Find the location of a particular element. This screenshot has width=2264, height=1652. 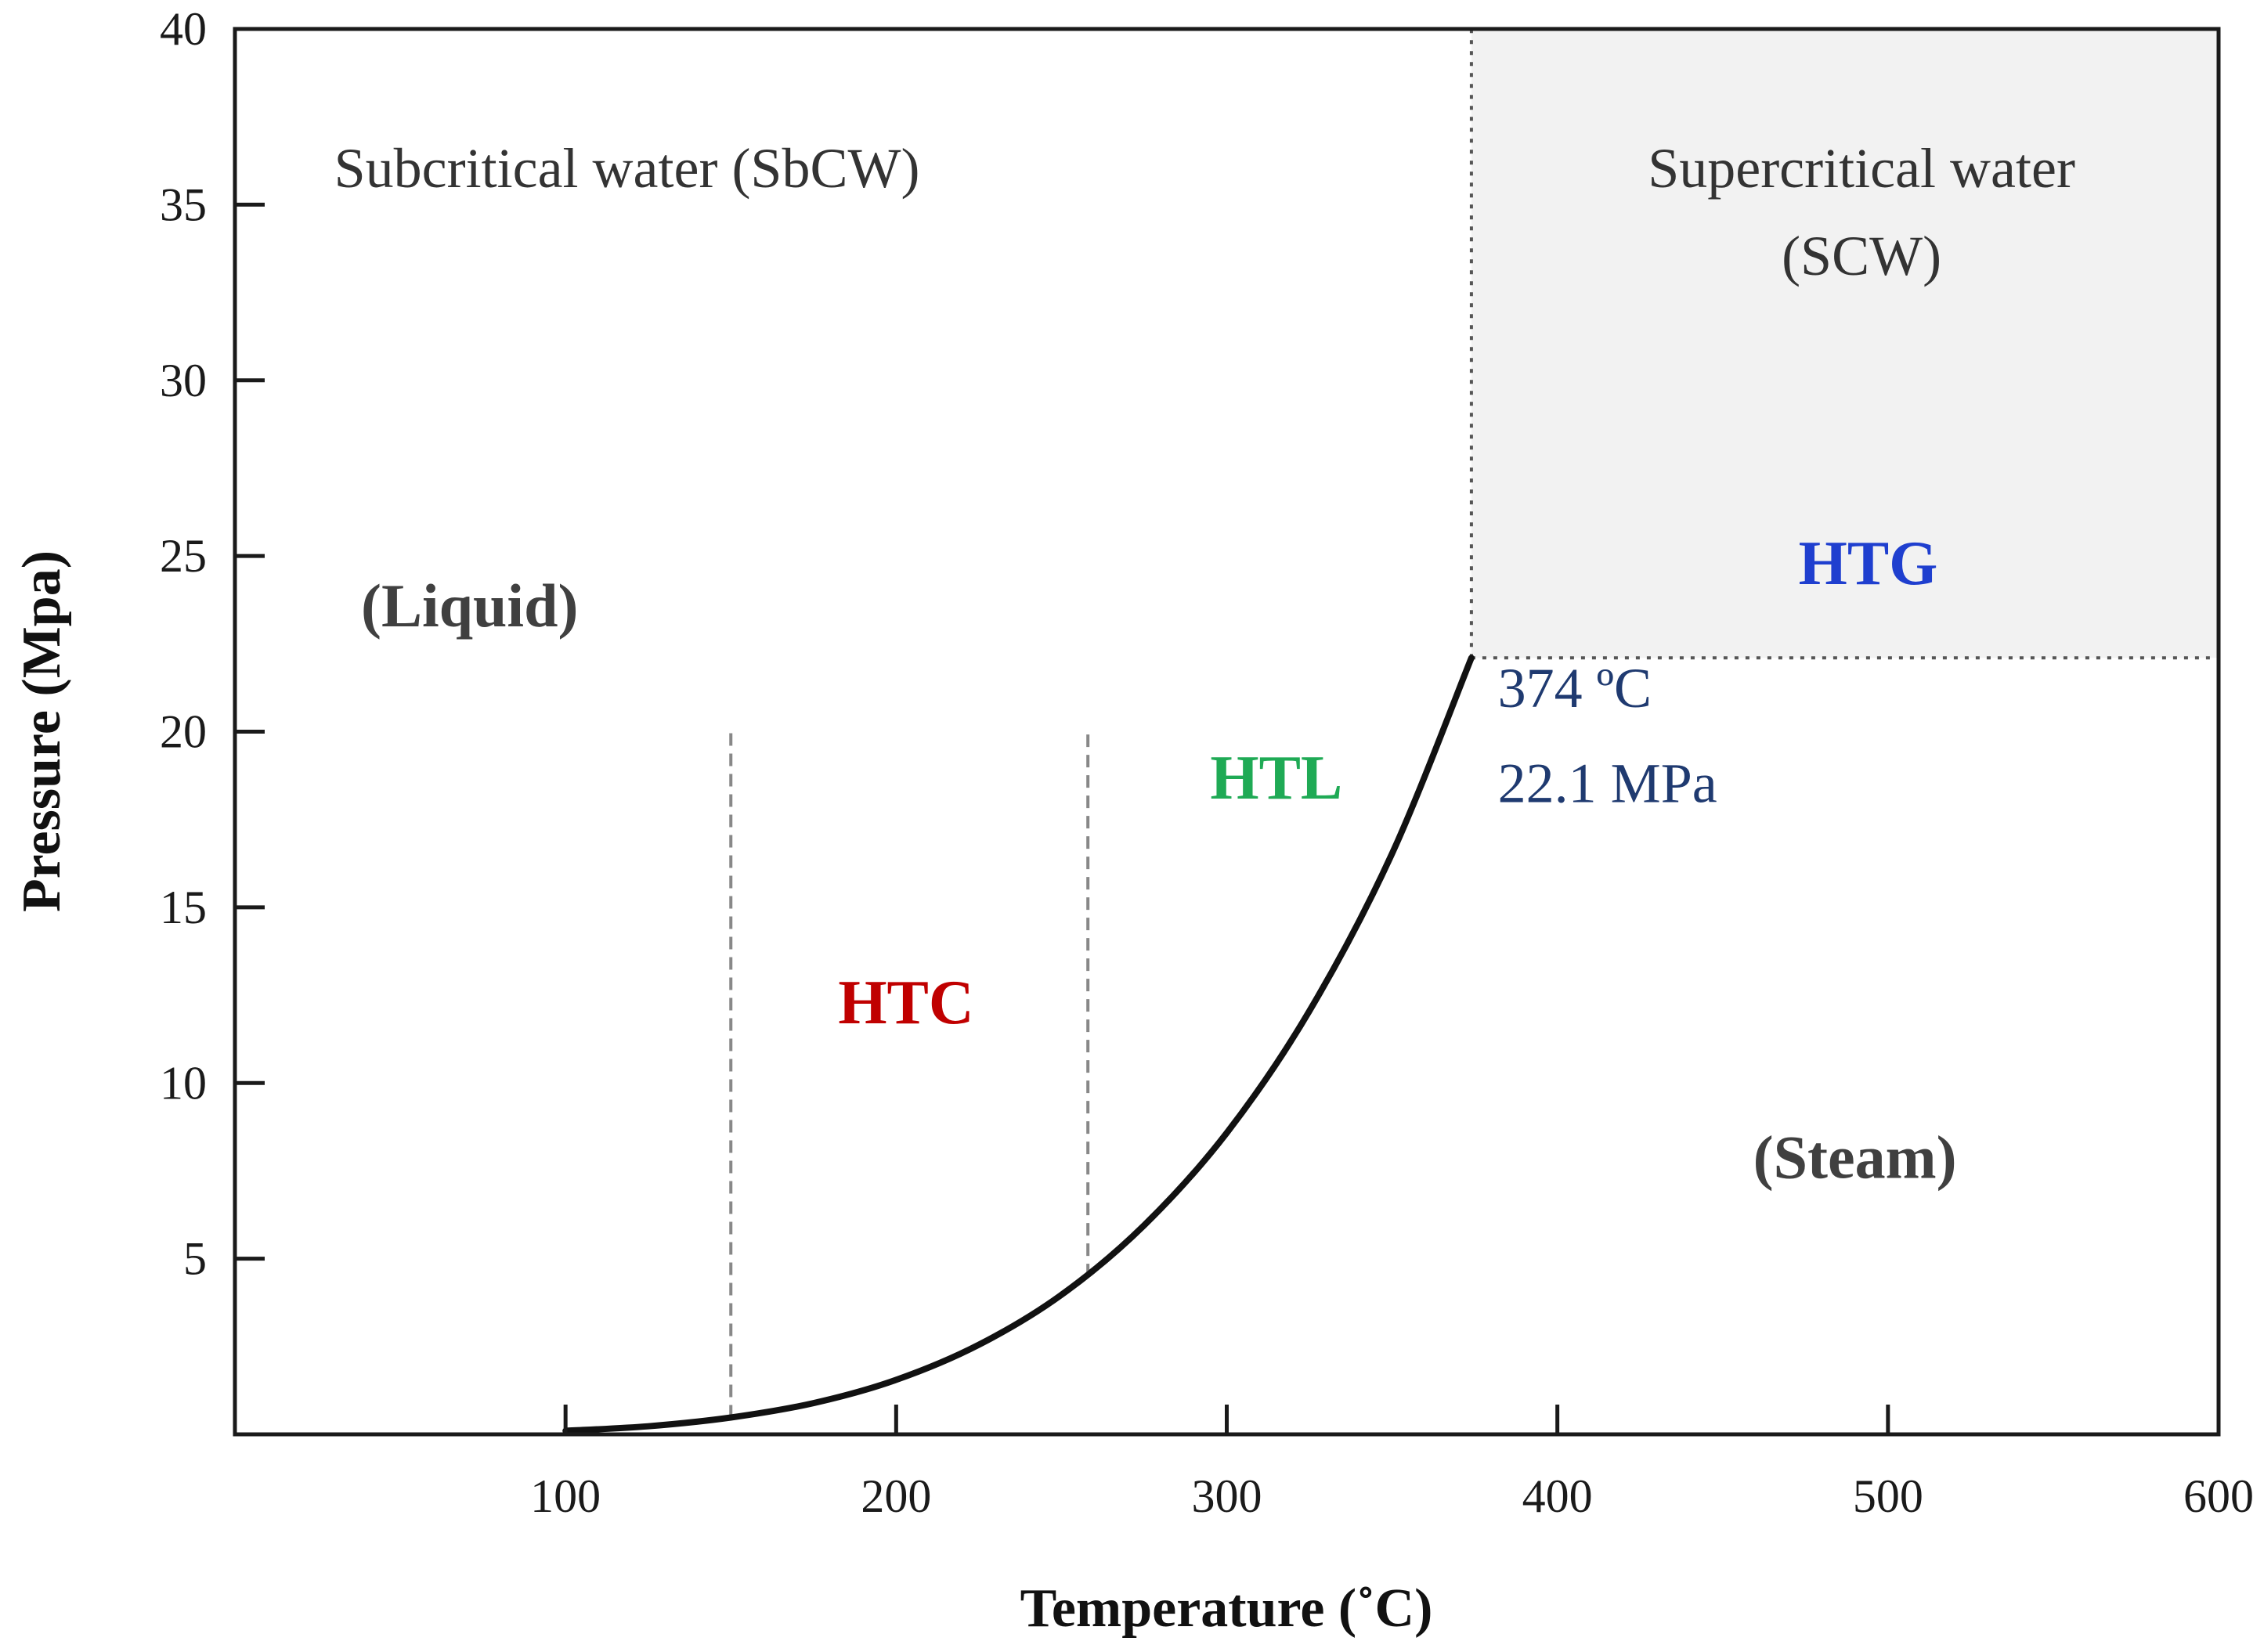

supercritical-water-label: Supercritical water is located at coordinates (1861, 168).